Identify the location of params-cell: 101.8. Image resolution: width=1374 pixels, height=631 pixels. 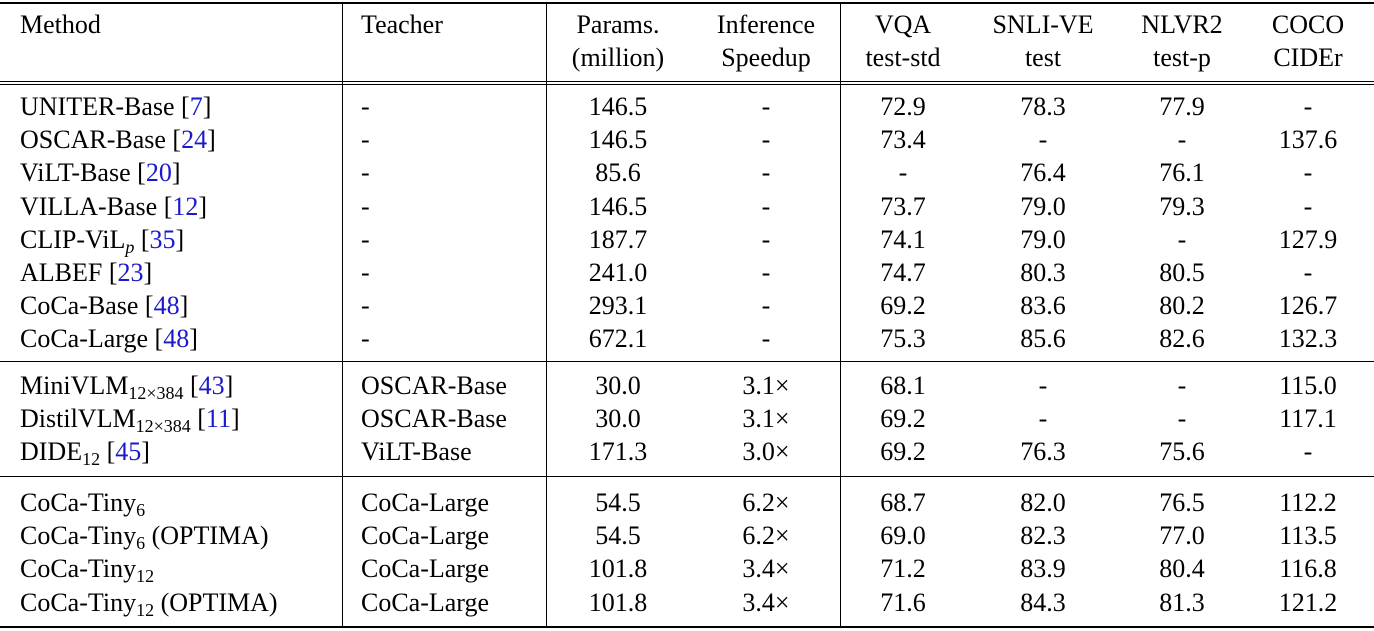
(618, 569).